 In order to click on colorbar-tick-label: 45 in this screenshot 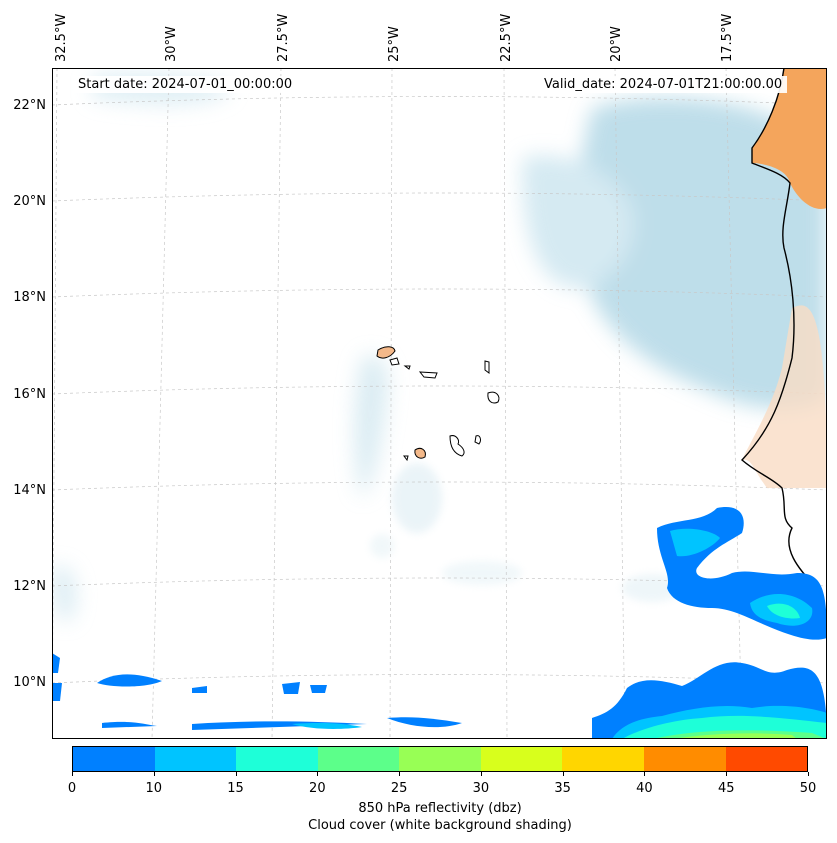, I will do `click(726, 788)`.